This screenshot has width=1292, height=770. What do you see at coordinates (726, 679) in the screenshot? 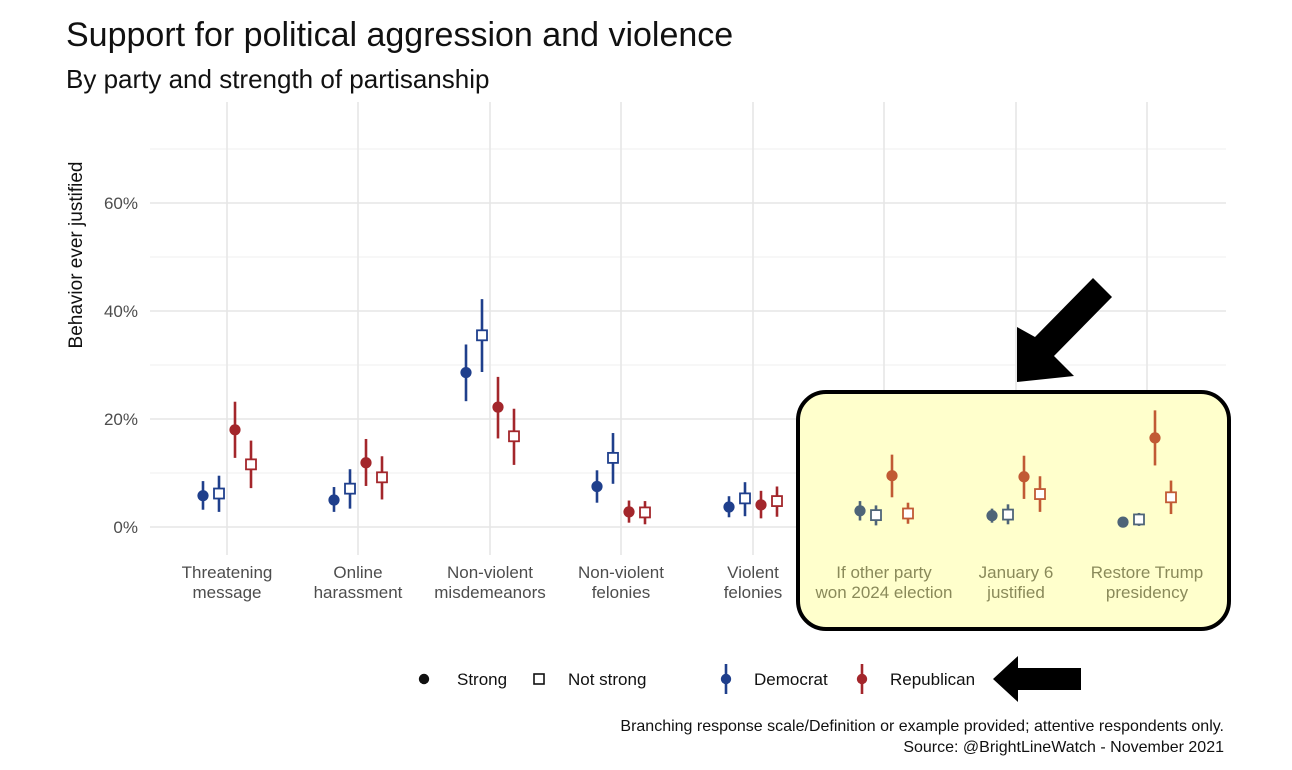
I see `legend-democrat-symbol` at bounding box center [726, 679].